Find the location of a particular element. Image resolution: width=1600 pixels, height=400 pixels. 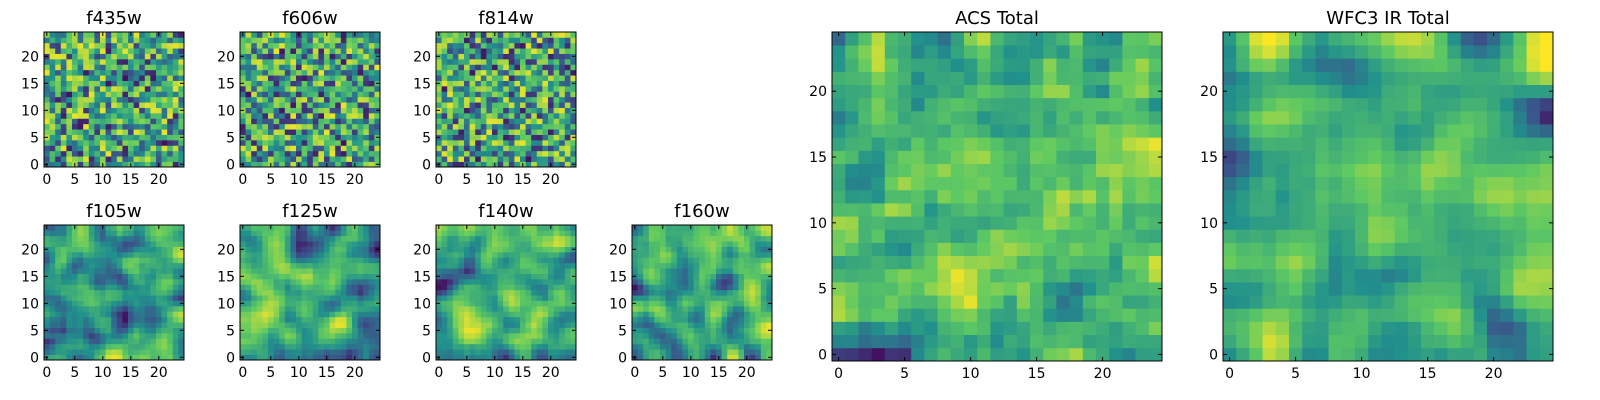

y-tick-label: 20 is located at coordinates (422, 250).